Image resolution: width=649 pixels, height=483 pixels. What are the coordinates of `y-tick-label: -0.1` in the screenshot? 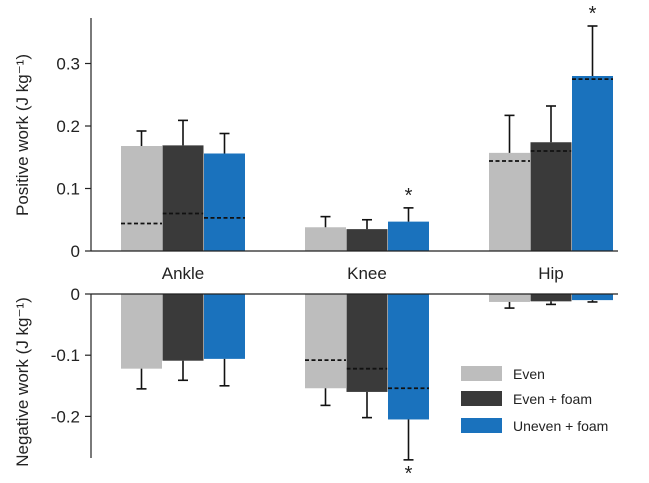 It's located at (65, 355).